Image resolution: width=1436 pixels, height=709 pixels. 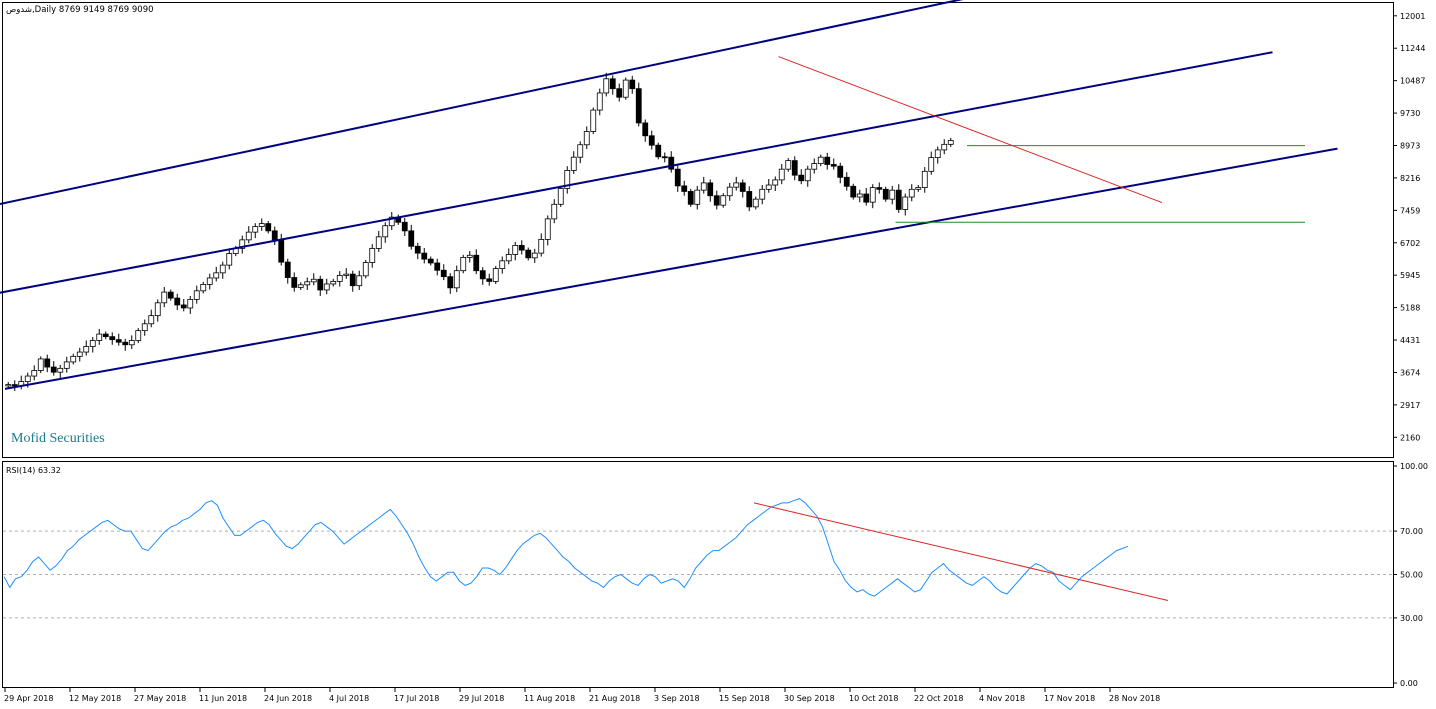 I want to click on rsi-trendline, so click(x=961, y=552).